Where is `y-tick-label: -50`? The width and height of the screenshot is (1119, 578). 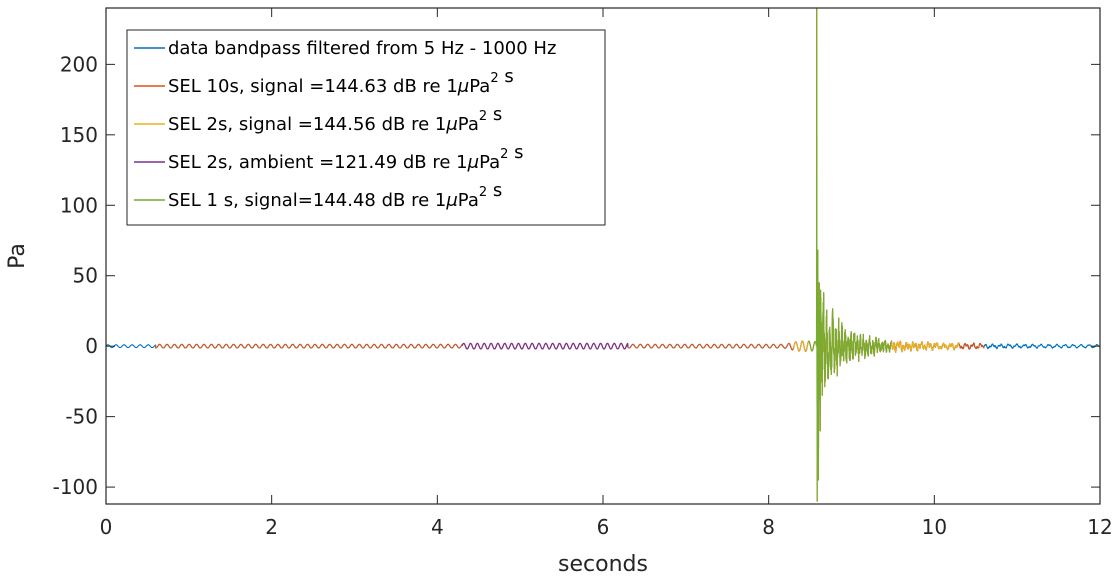 y-tick-label: -50 is located at coordinates (81, 417).